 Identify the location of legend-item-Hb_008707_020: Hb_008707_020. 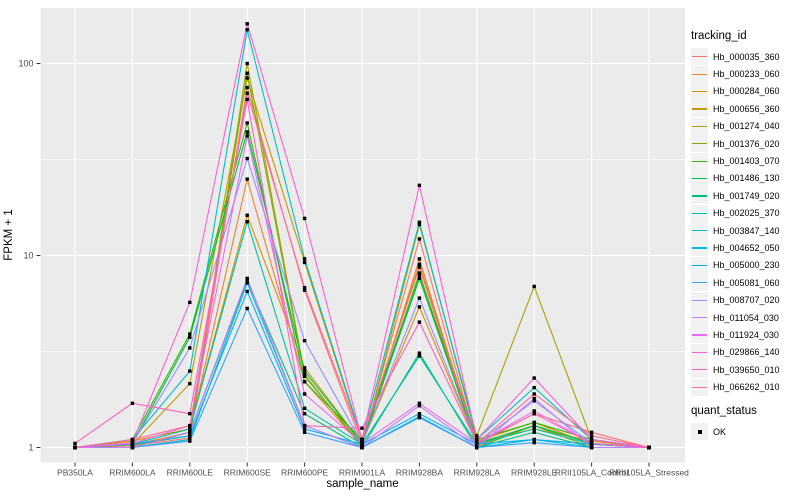
(745, 300).